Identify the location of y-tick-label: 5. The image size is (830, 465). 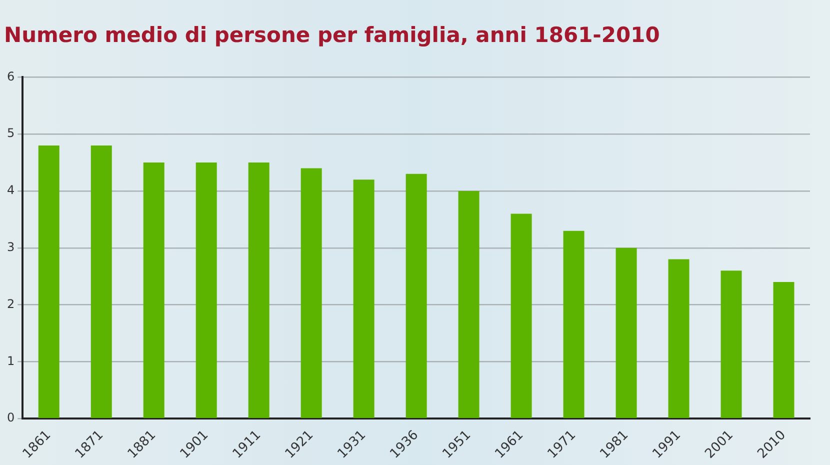
(10, 133).